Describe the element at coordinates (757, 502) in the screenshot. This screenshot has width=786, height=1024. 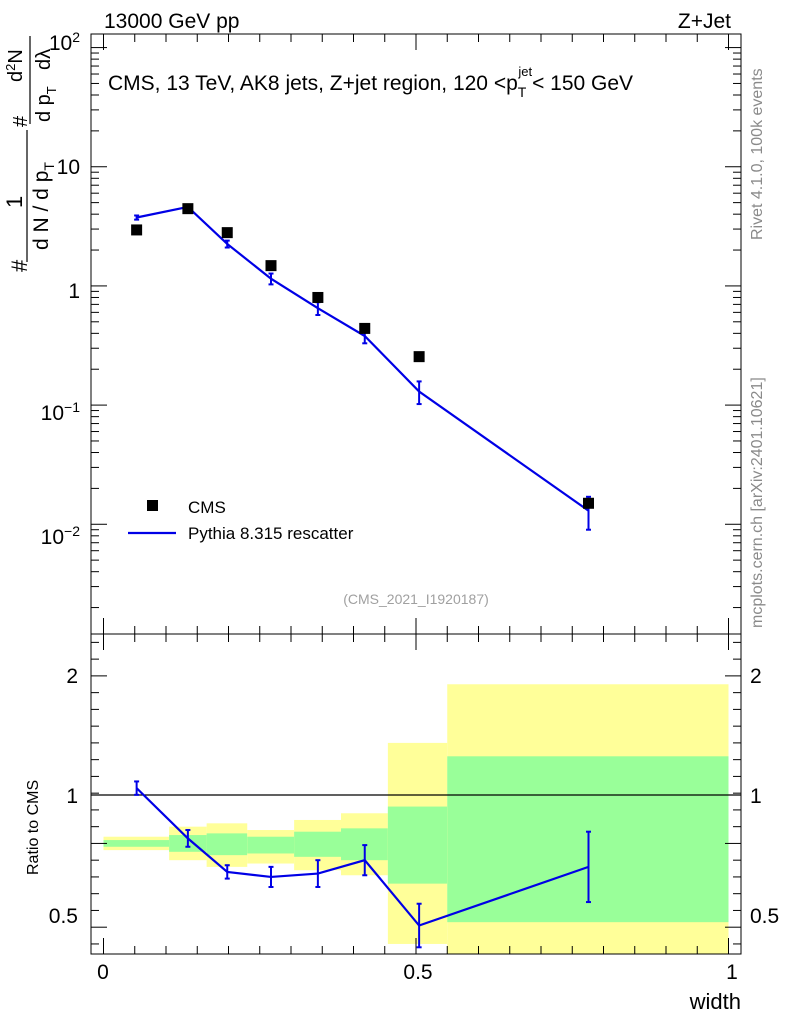
I see `mcplots-label: mcplots.cern.ch [arXiv:2401.10621]` at that location.